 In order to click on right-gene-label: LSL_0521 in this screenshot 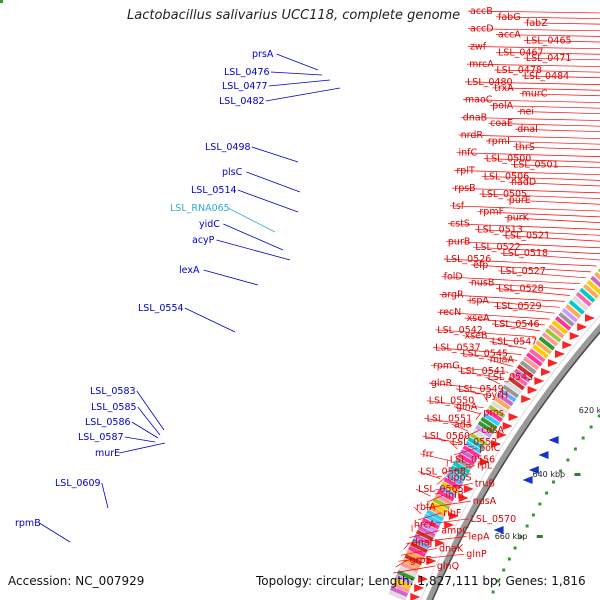, I will do `click(528, 235)`.